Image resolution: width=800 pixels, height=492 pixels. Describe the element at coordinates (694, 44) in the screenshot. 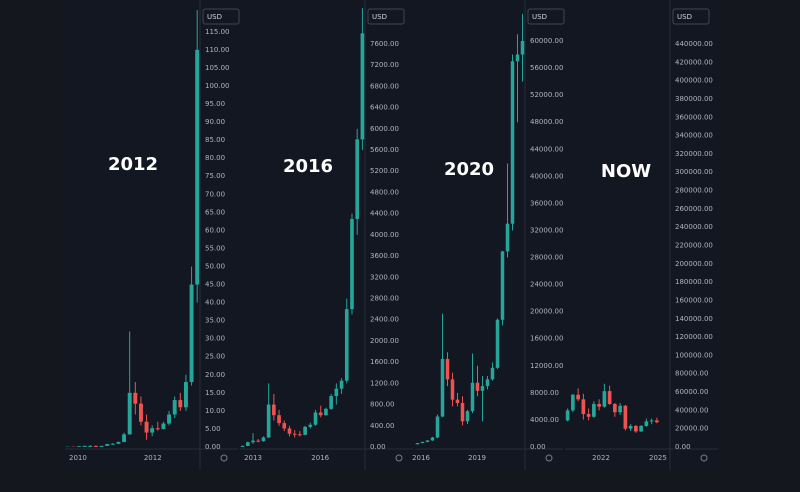

I see `y-tick-label: 440000.00` at that location.